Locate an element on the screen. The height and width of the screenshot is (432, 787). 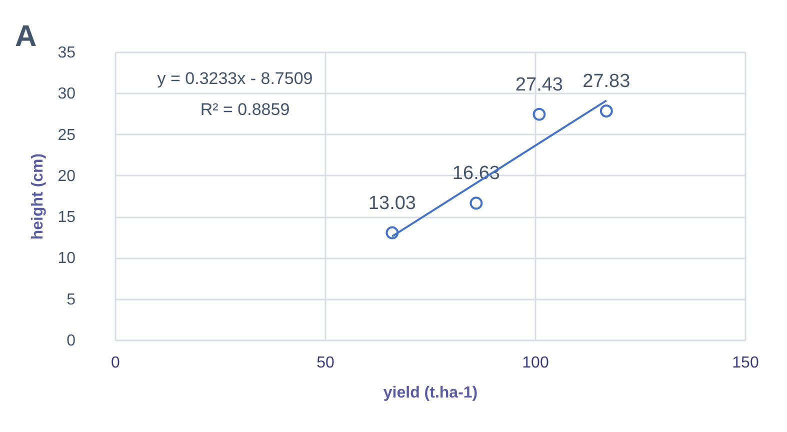
y-tick-label: 5 is located at coordinates (71, 299).